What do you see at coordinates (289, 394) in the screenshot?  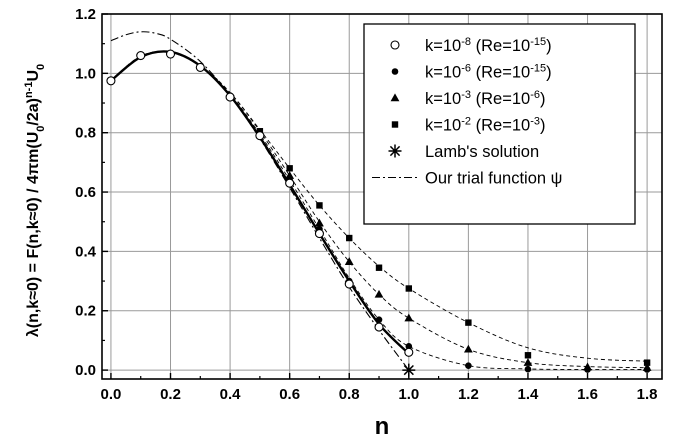 I see `x-tick-label: 0.6` at bounding box center [289, 394].